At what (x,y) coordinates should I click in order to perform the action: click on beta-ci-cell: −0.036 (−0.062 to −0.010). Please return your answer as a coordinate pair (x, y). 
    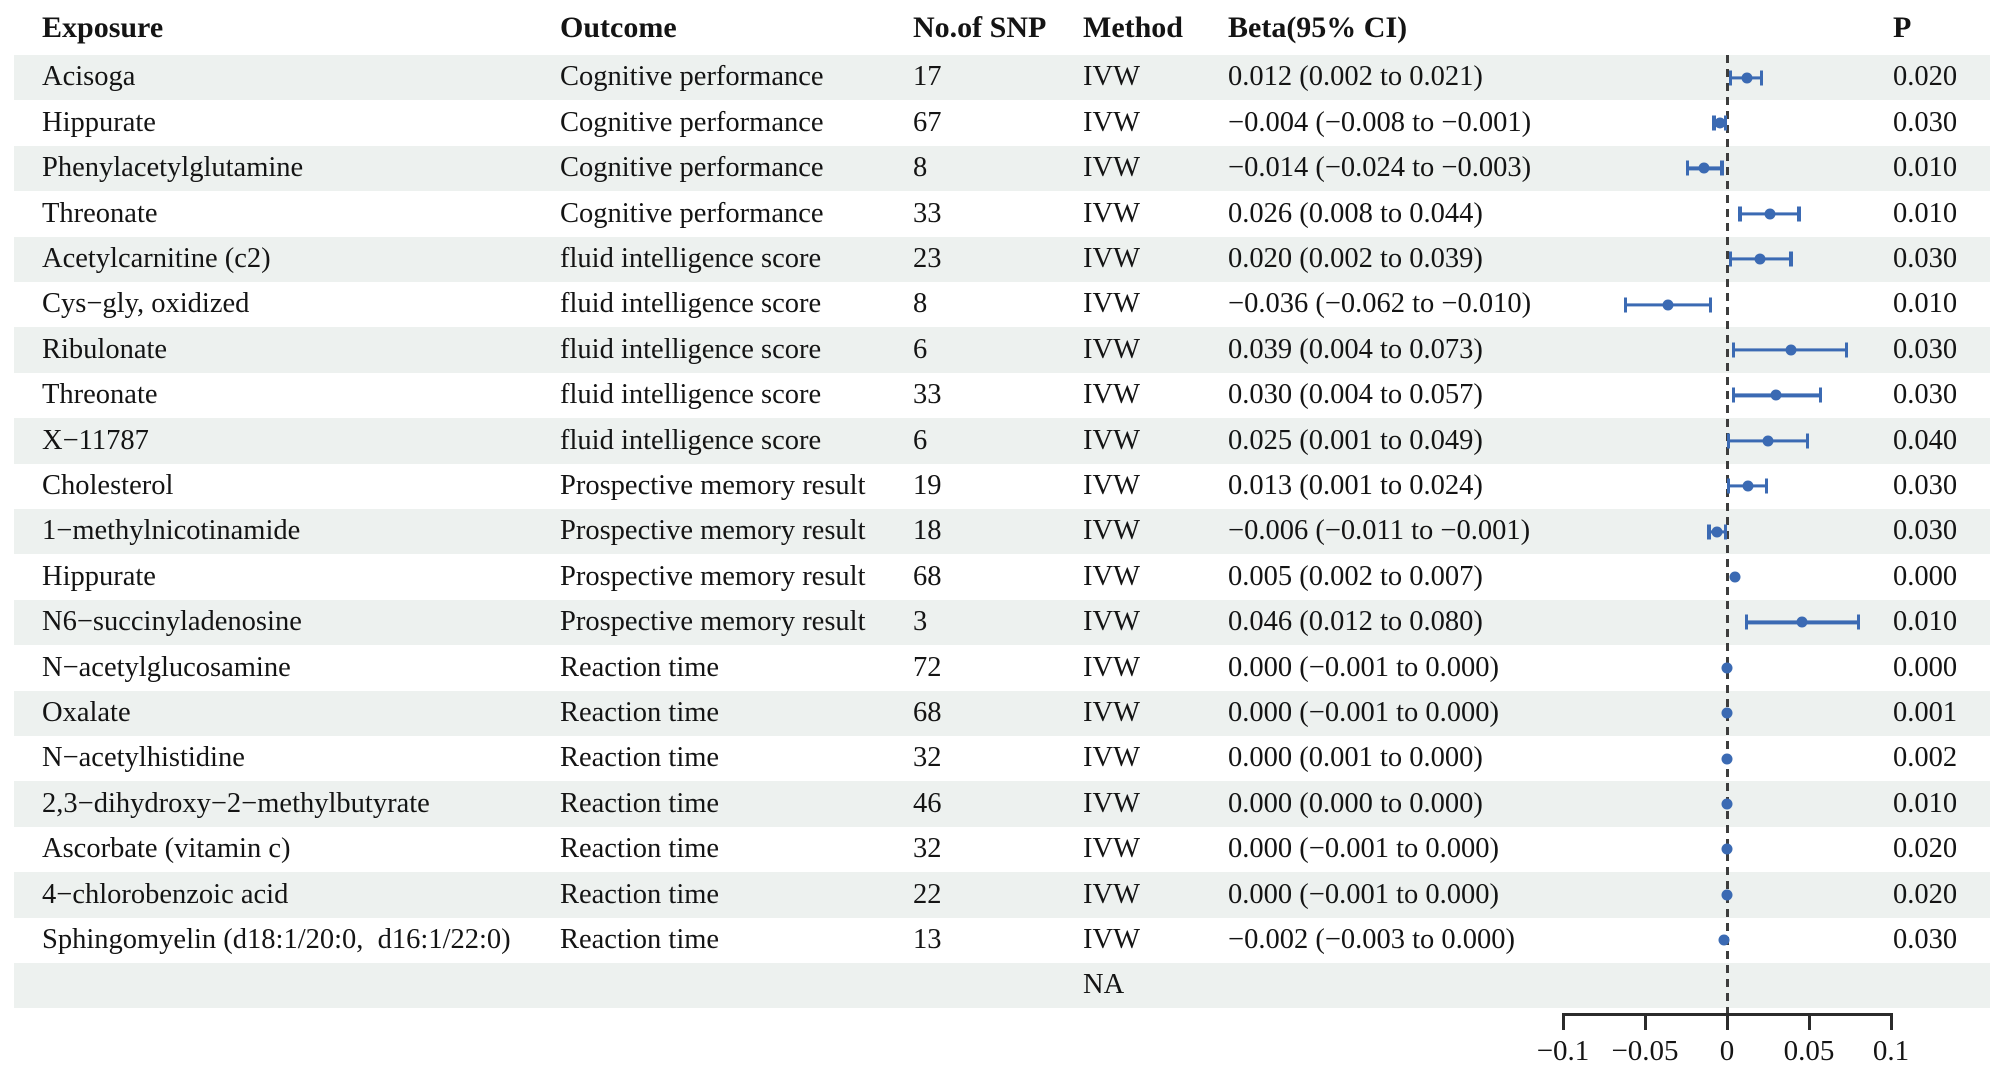
    Looking at the image, I should click on (1380, 304).